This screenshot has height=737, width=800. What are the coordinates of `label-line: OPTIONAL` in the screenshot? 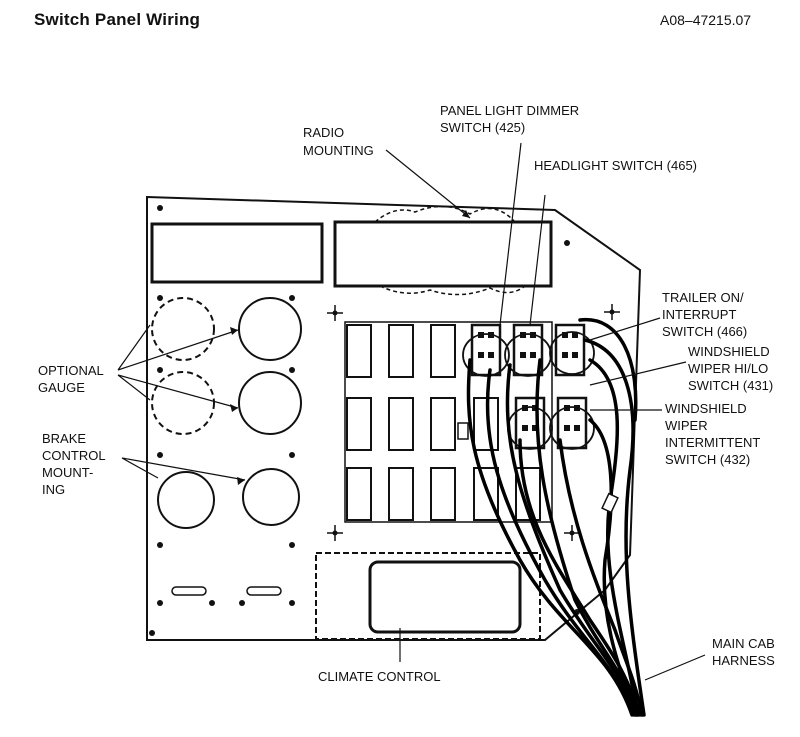 It's located at (71, 370).